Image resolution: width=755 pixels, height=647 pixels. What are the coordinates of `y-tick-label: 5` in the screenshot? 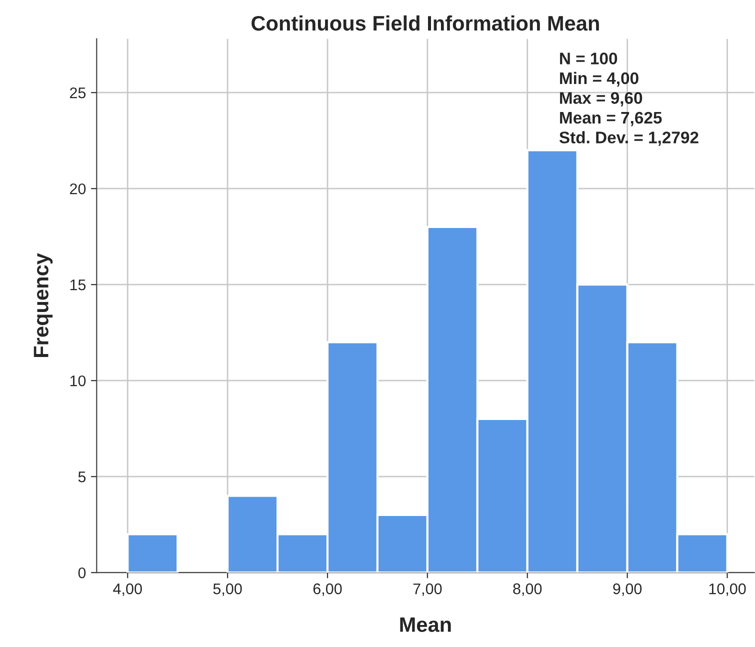 It's located at (82, 477).